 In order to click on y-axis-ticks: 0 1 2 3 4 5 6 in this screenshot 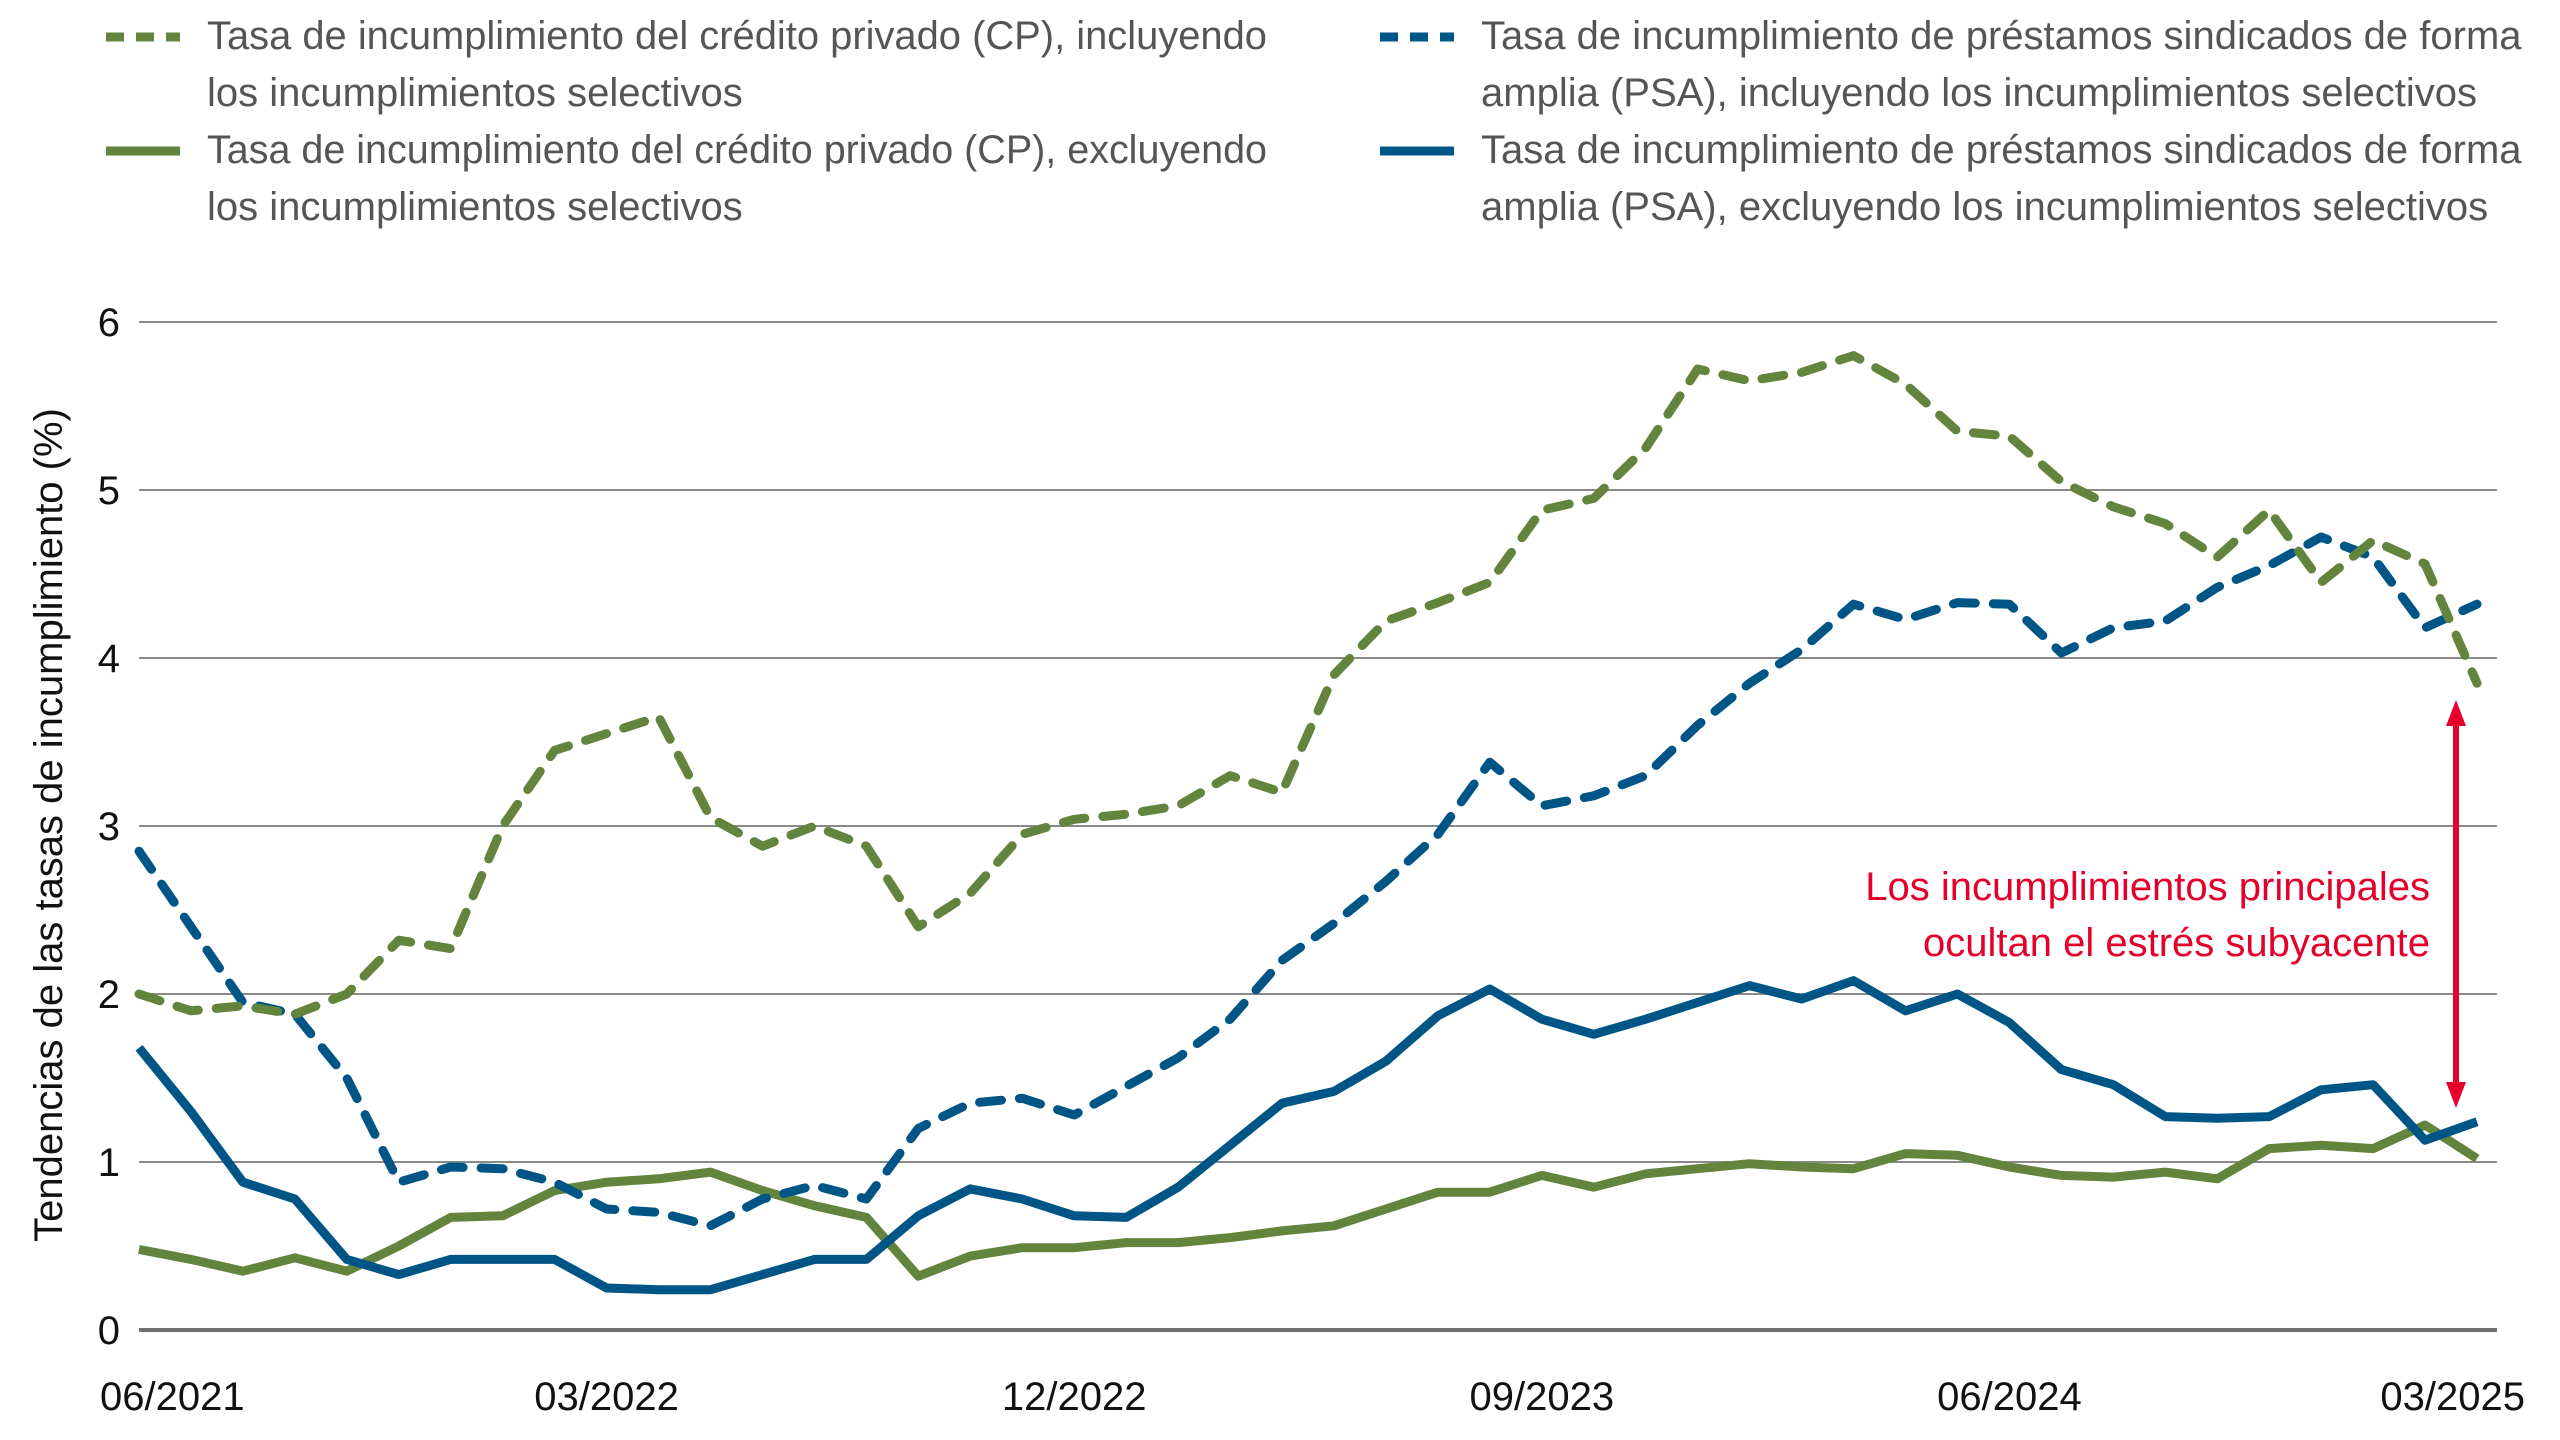, I will do `click(109, 827)`.